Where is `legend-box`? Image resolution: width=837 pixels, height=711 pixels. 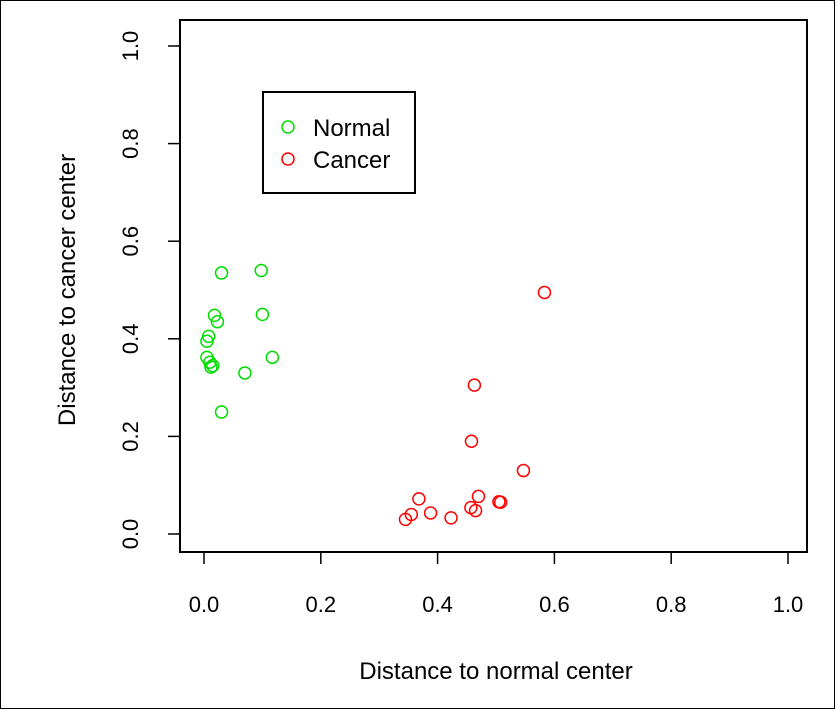 legend-box is located at coordinates (339, 142).